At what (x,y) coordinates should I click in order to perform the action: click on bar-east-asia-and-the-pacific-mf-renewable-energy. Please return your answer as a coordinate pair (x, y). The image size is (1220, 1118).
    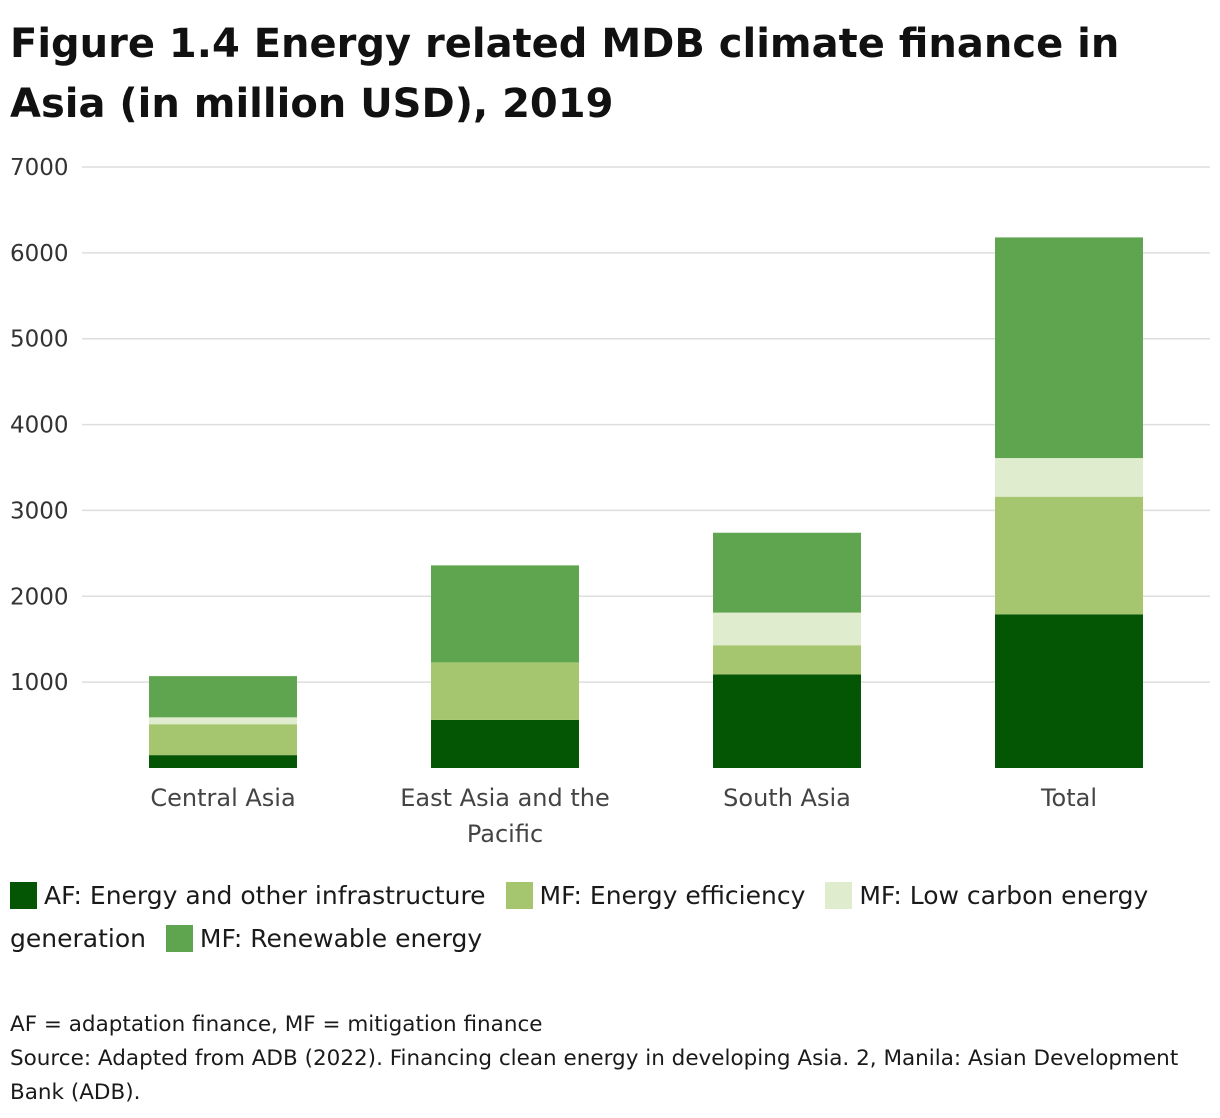
    Looking at the image, I should click on (505, 614).